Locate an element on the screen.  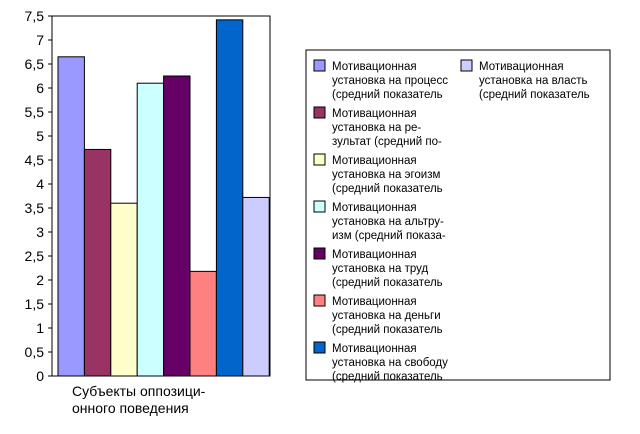
legend-label: установка на альтру- is located at coordinates (388, 222).